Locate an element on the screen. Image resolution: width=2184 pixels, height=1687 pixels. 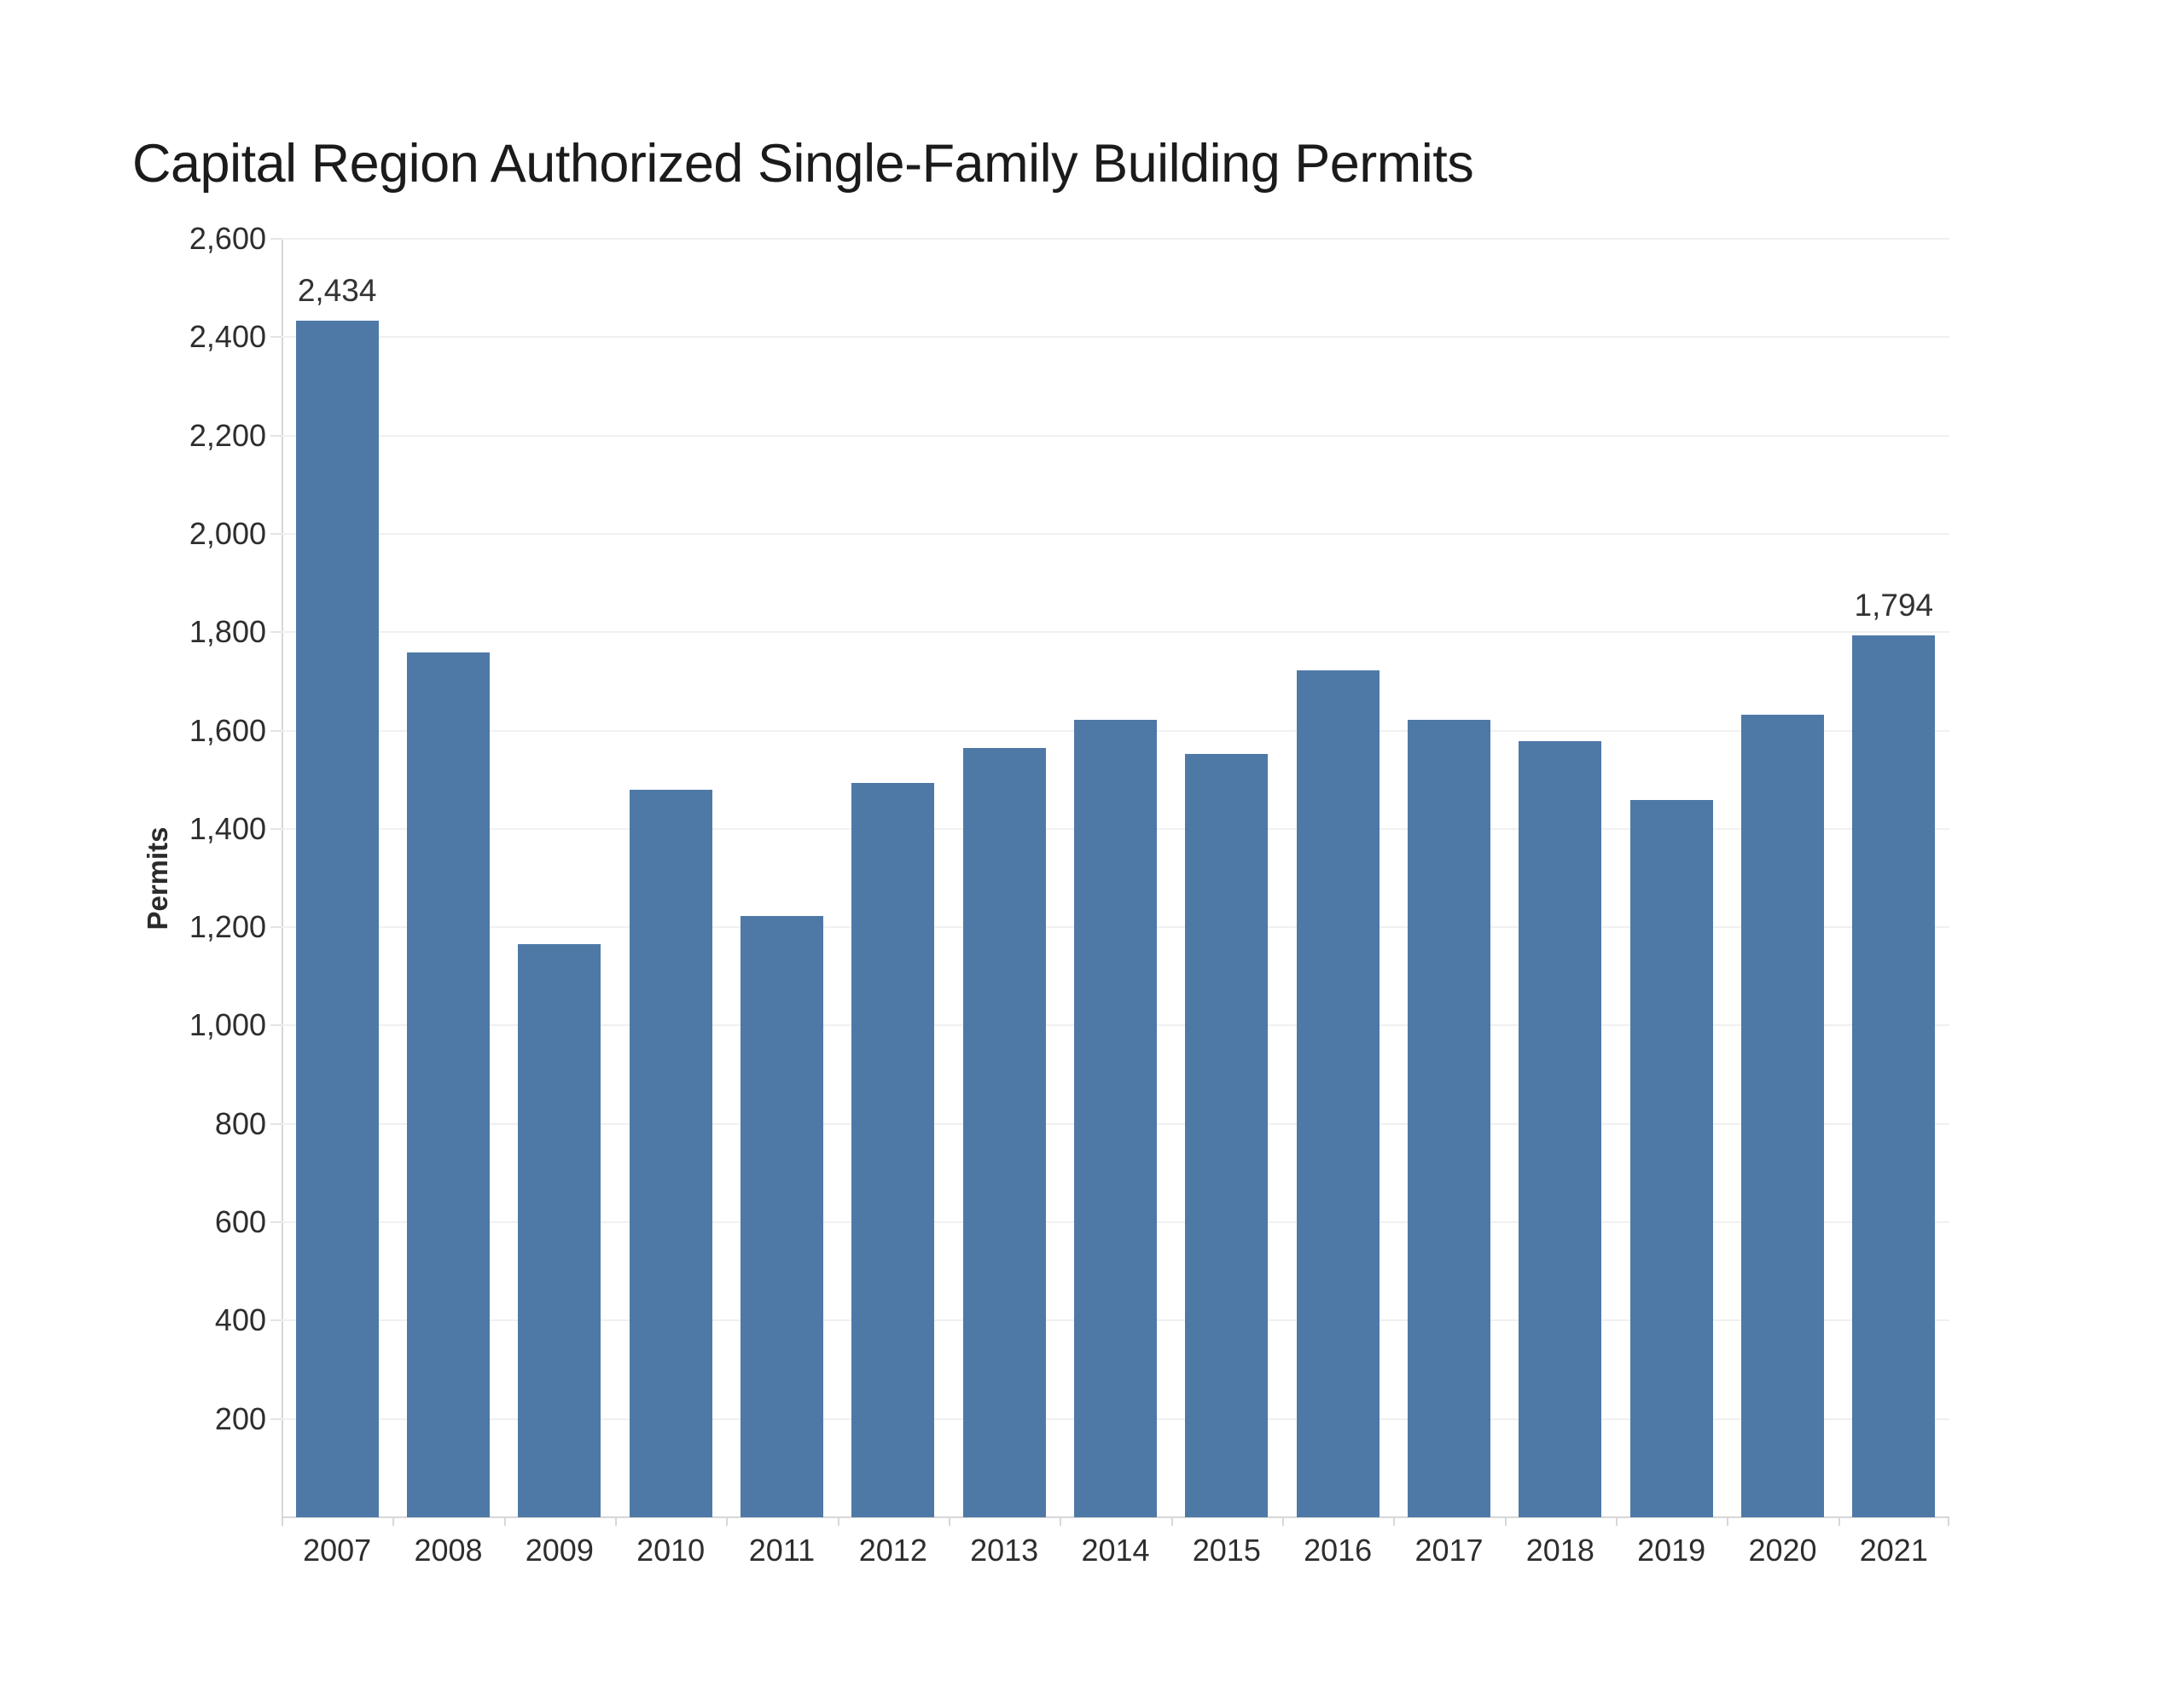
gridline-2,200 is located at coordinates (1115, 436).